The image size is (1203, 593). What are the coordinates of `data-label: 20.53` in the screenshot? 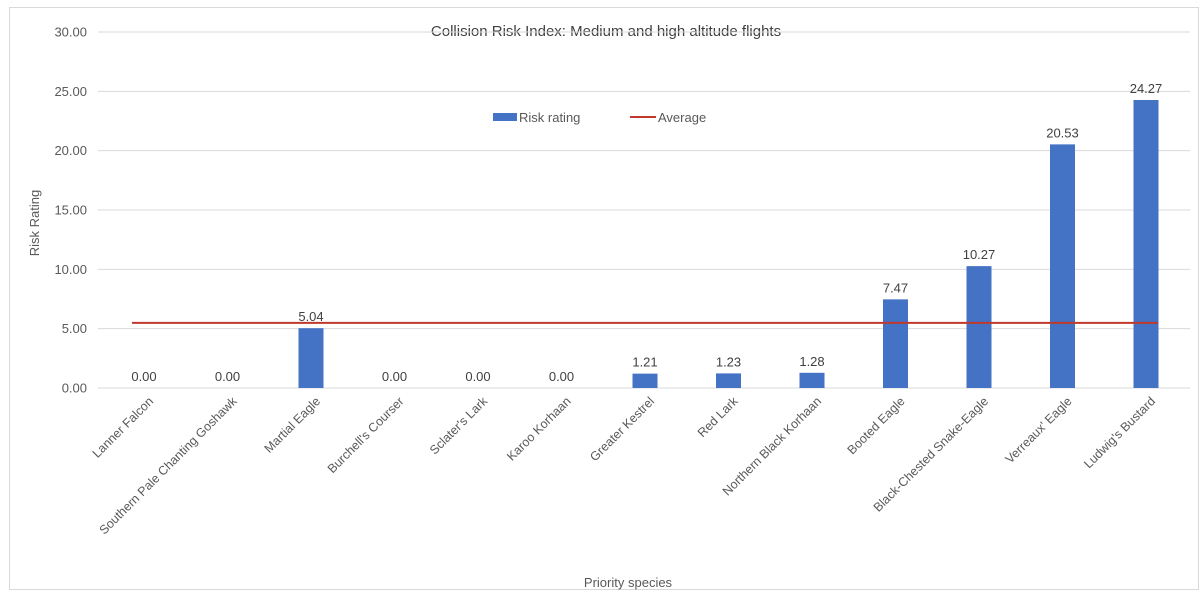 It's located at (1062, 132).